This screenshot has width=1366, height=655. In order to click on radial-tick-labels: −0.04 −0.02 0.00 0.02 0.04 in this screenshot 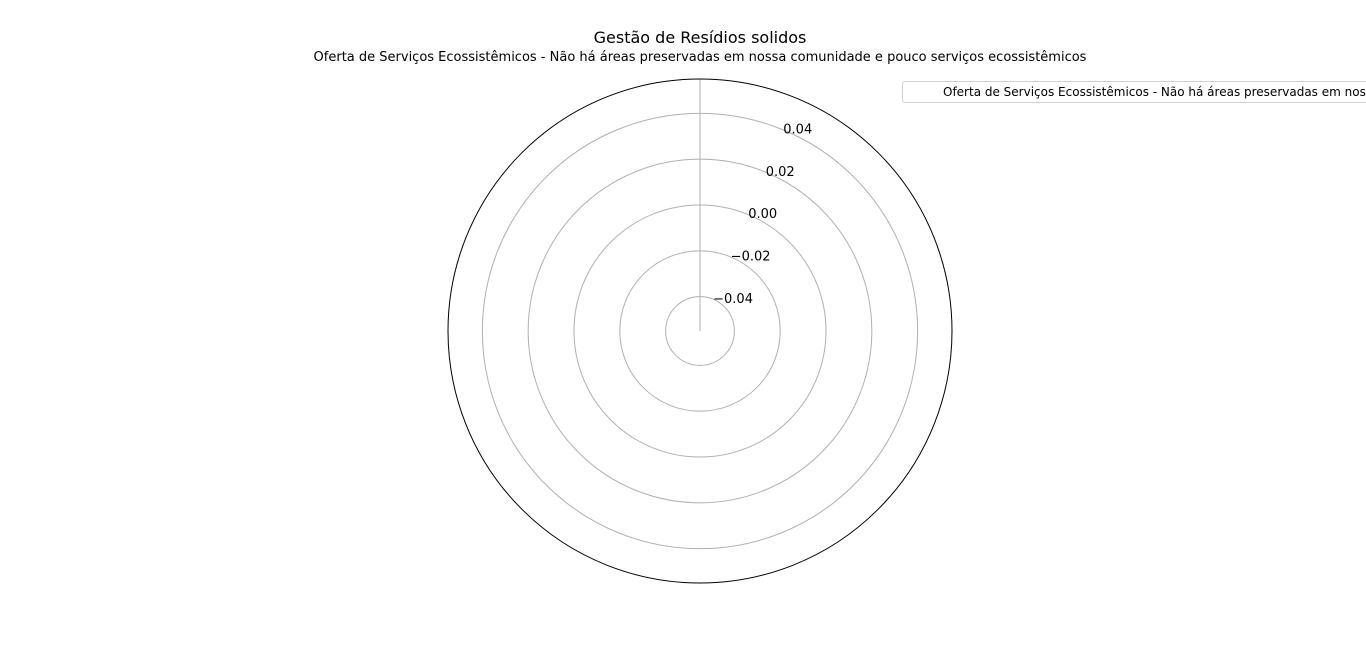, I will do `click(762, 214)`.